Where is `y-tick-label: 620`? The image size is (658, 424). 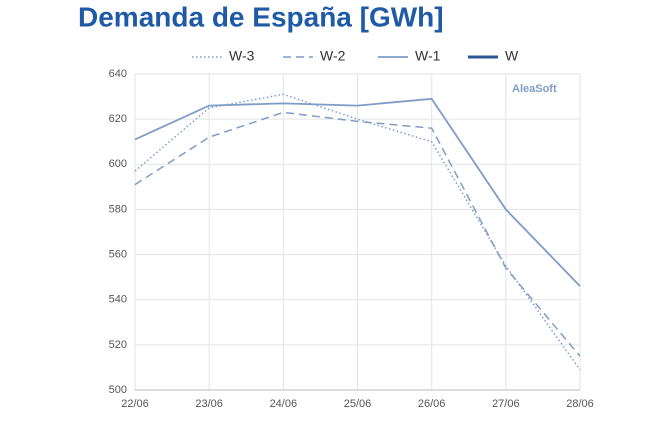 y-tick-label: 620 is located at coordinates (118, 119).